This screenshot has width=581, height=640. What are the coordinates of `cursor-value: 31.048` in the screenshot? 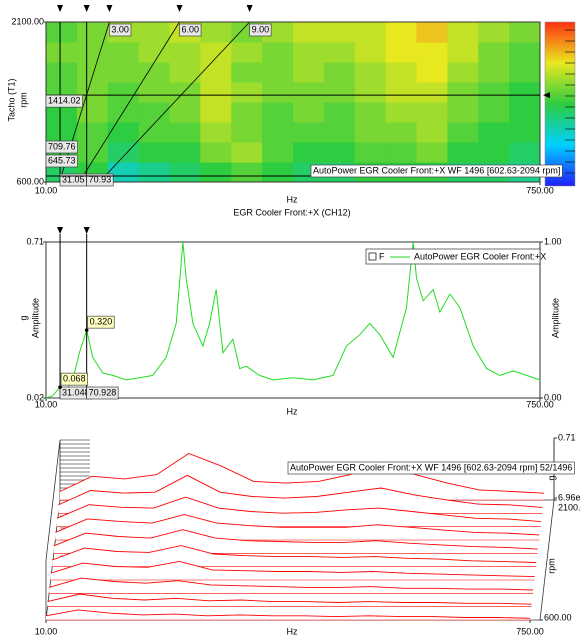 It's located at (76, 392).